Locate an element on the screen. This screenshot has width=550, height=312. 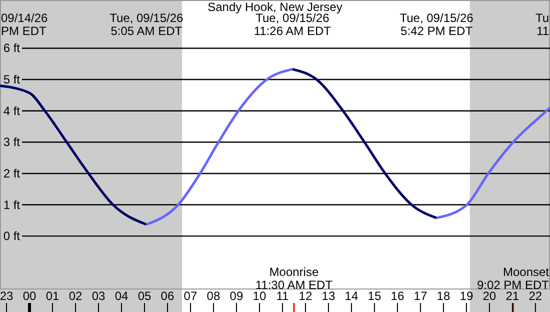
x-tick-label: 01 is located at coordinates (53, 296).